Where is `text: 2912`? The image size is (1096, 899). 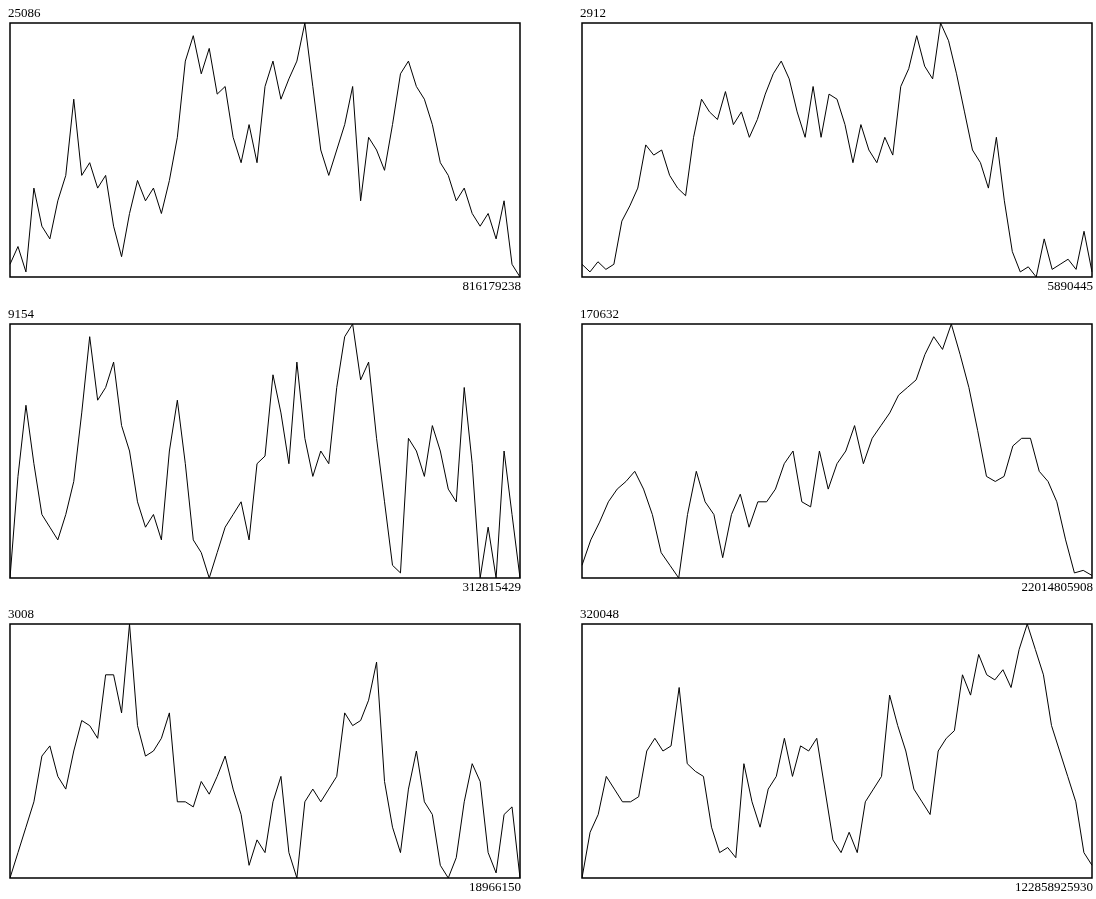 text: 2912 is located at coordinates (593, 12).